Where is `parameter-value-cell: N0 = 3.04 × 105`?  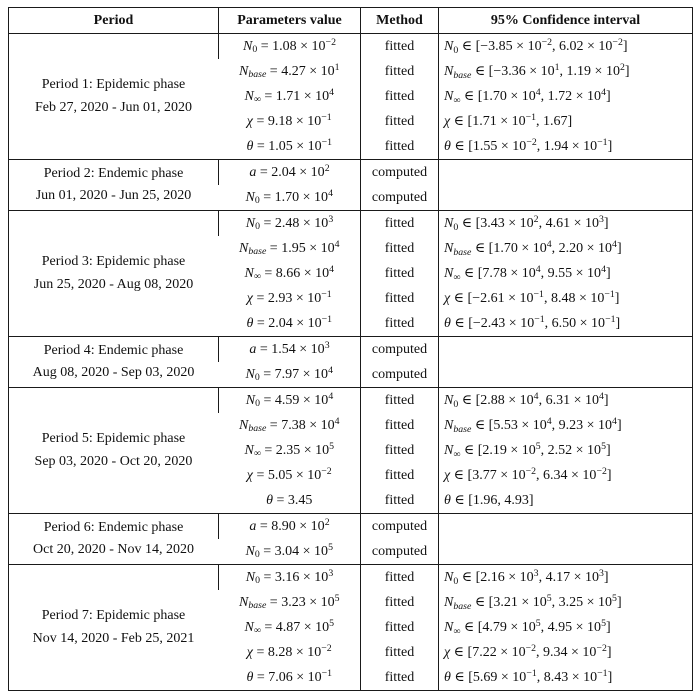 parameter-value-cell: N0 = 3.04 × 105 is located at coordinates (289, 551).